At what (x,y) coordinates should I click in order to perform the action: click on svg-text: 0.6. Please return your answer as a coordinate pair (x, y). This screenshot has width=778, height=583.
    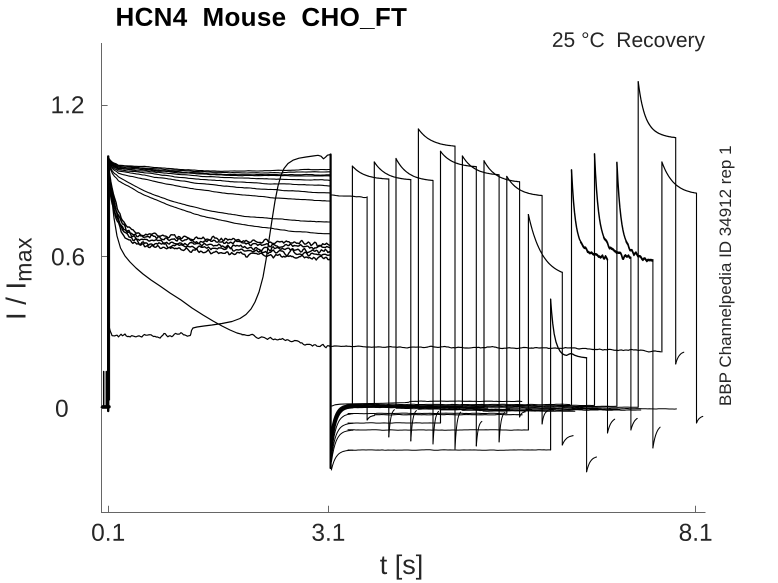
    Looking at the image, I should click on (68, 257).